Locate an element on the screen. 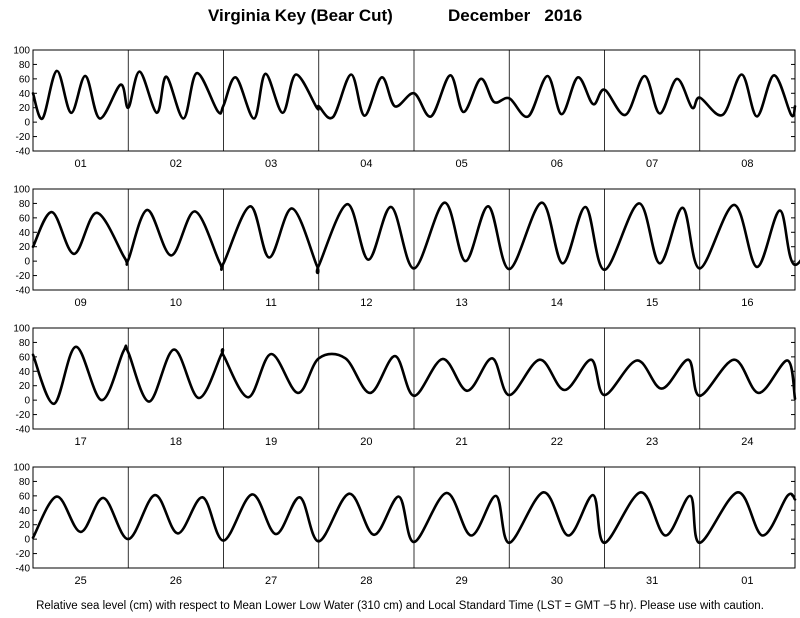 The height and width of the screenshot is (618, 800). day-label: 26 is located at coordinates (176, 581).